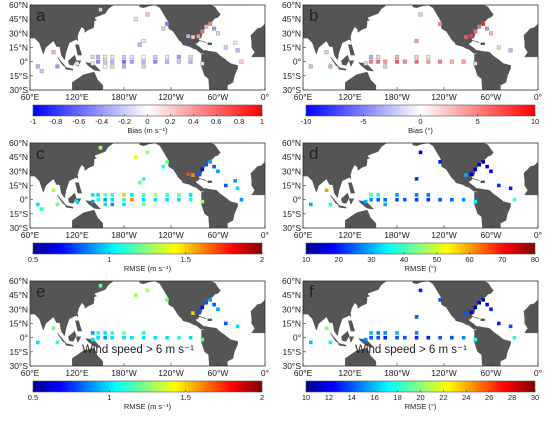 Image resolution: width=550 pixels, height=422 pixels. What do you see at coordinates (193, 121) in the screenshot?
I see `colorbar-tick-label: 0.4` at bounding box center [193, 121].